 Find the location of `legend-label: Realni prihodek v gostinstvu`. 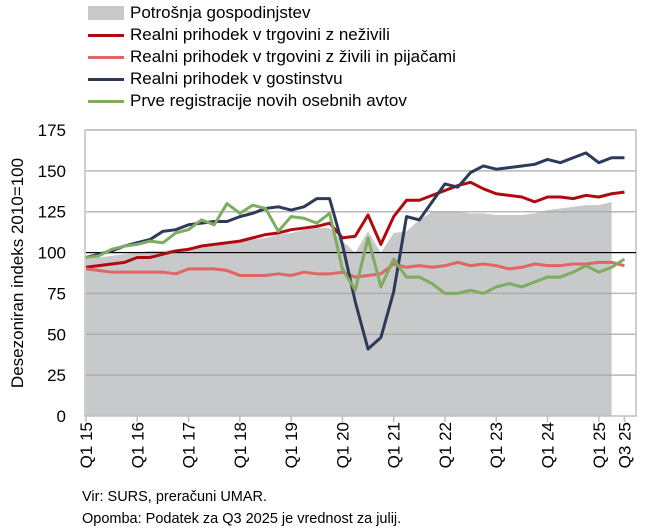

legend-label: Realni prihodek v gostinstvu is located at coordinates (236, 78).